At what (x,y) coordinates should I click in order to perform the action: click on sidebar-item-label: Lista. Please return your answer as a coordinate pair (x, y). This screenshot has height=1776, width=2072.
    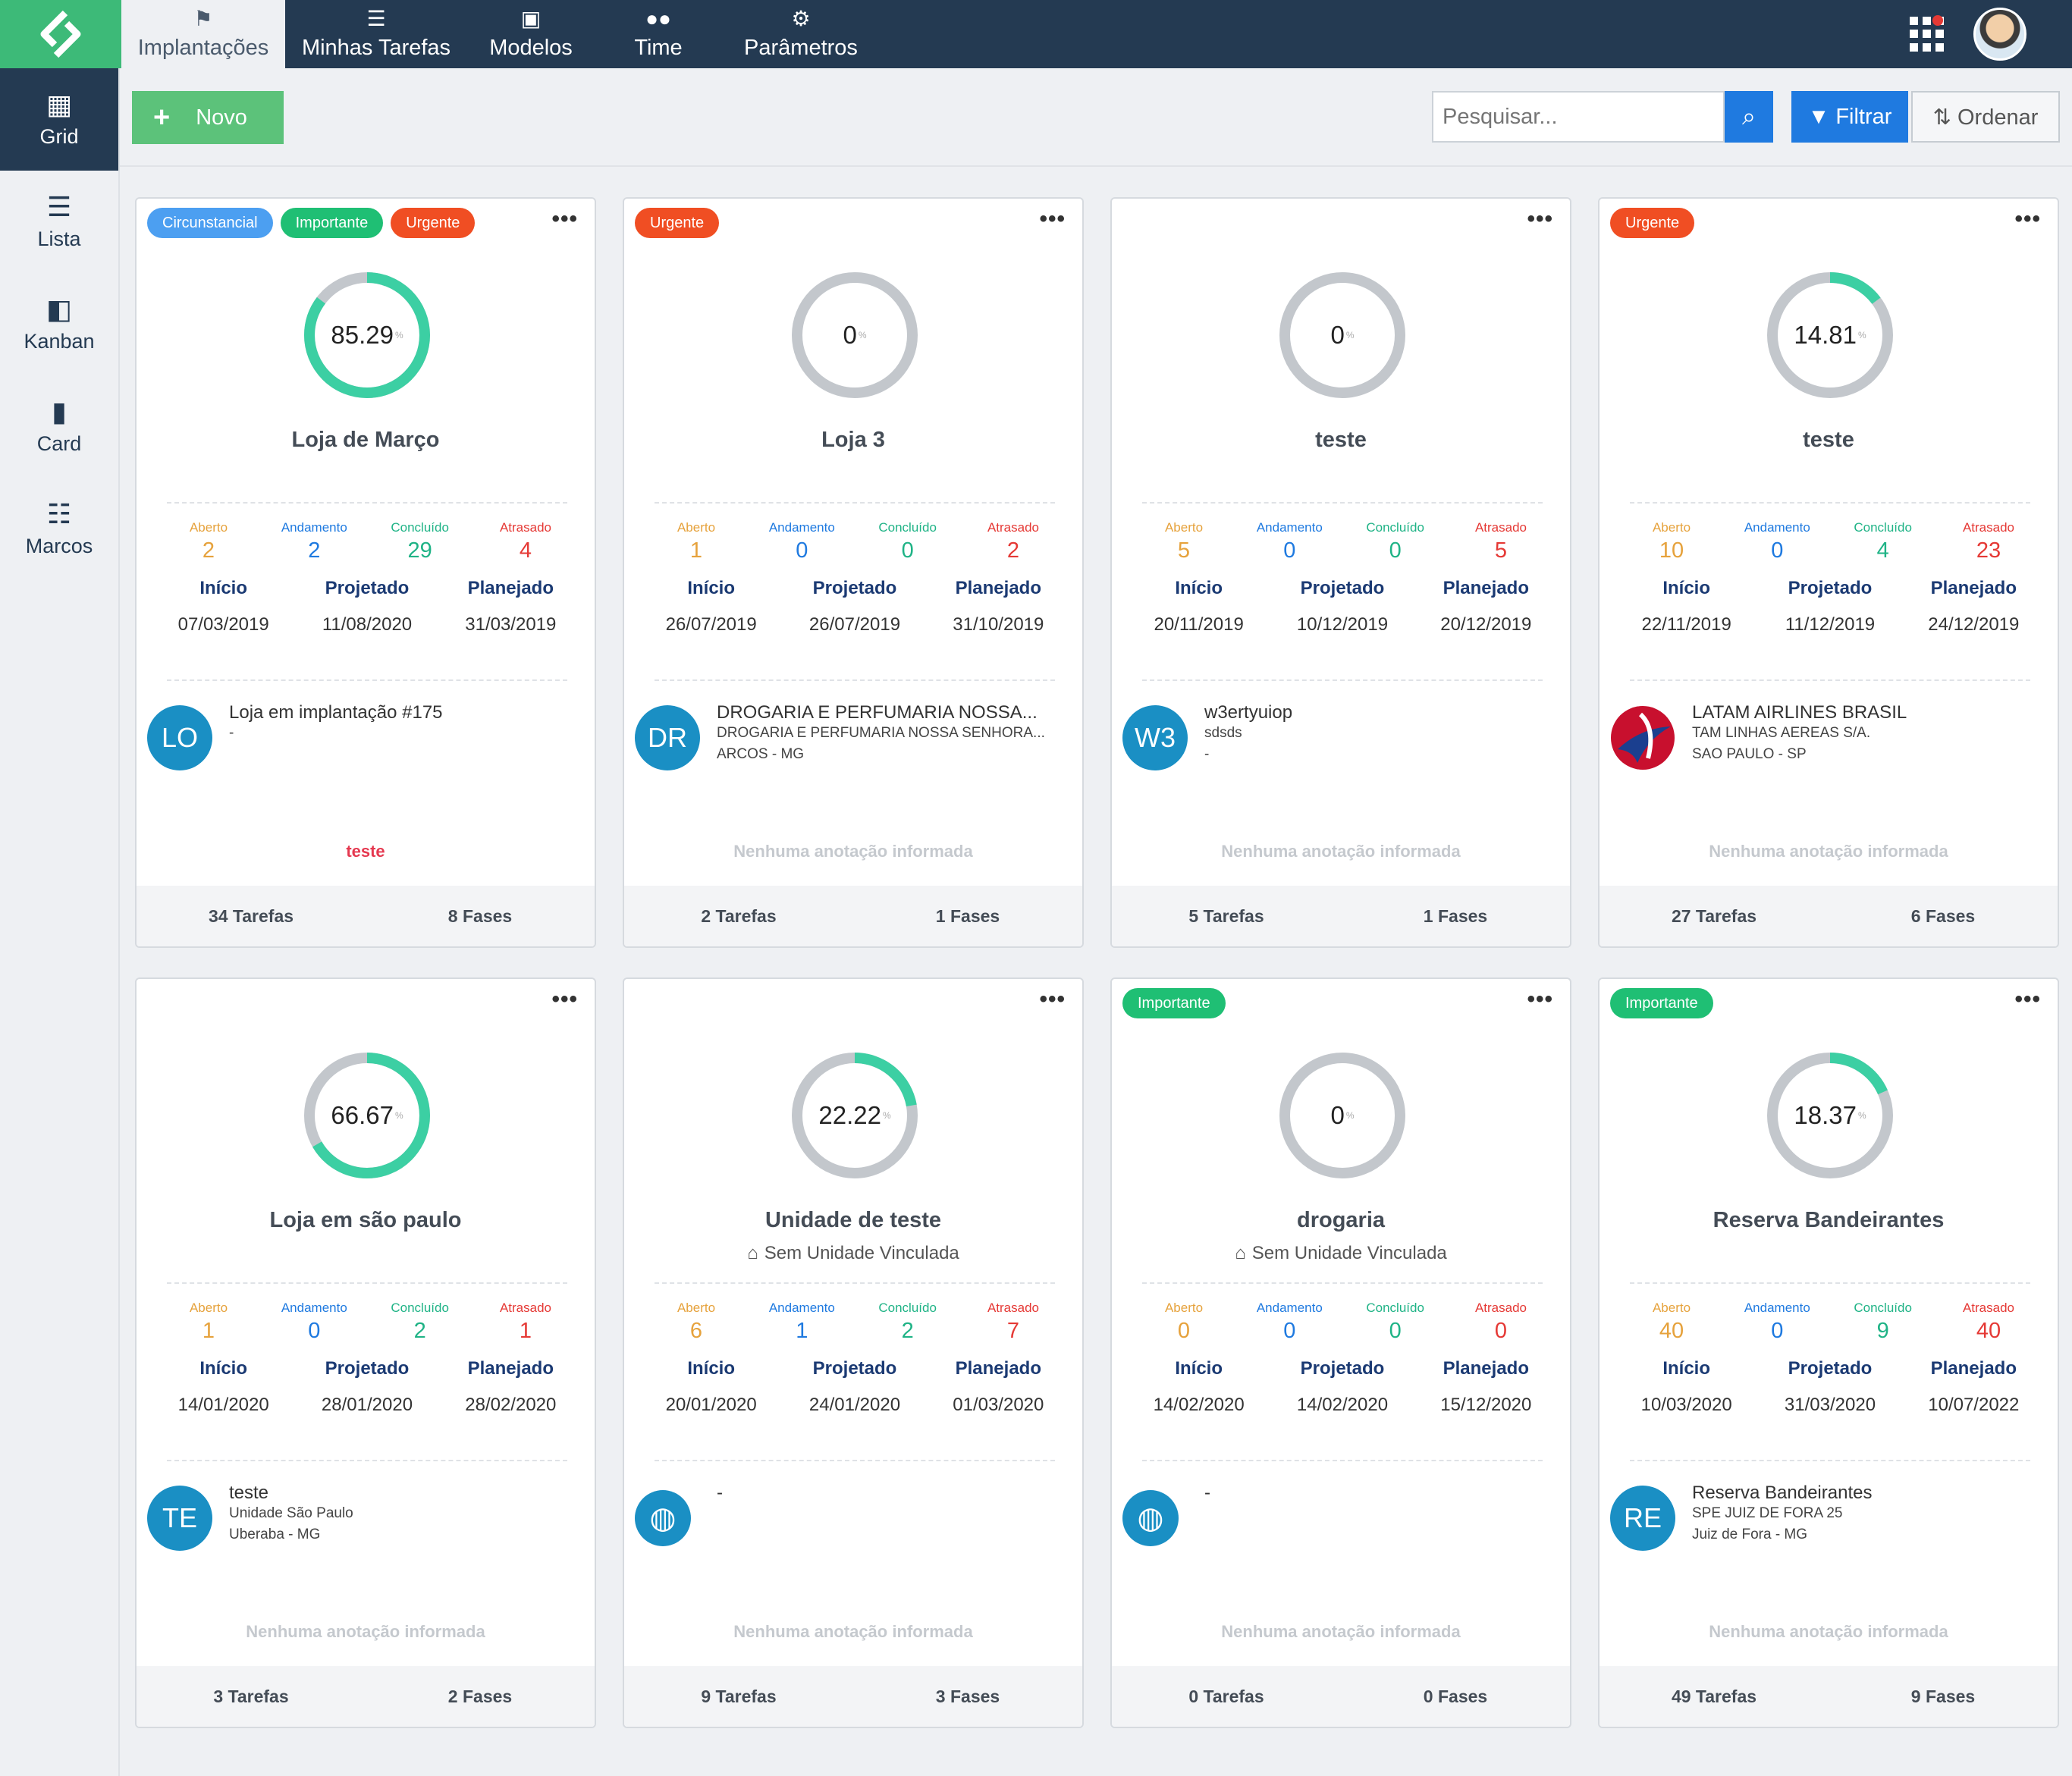
    Looking at the image, I should click on (59, 238).